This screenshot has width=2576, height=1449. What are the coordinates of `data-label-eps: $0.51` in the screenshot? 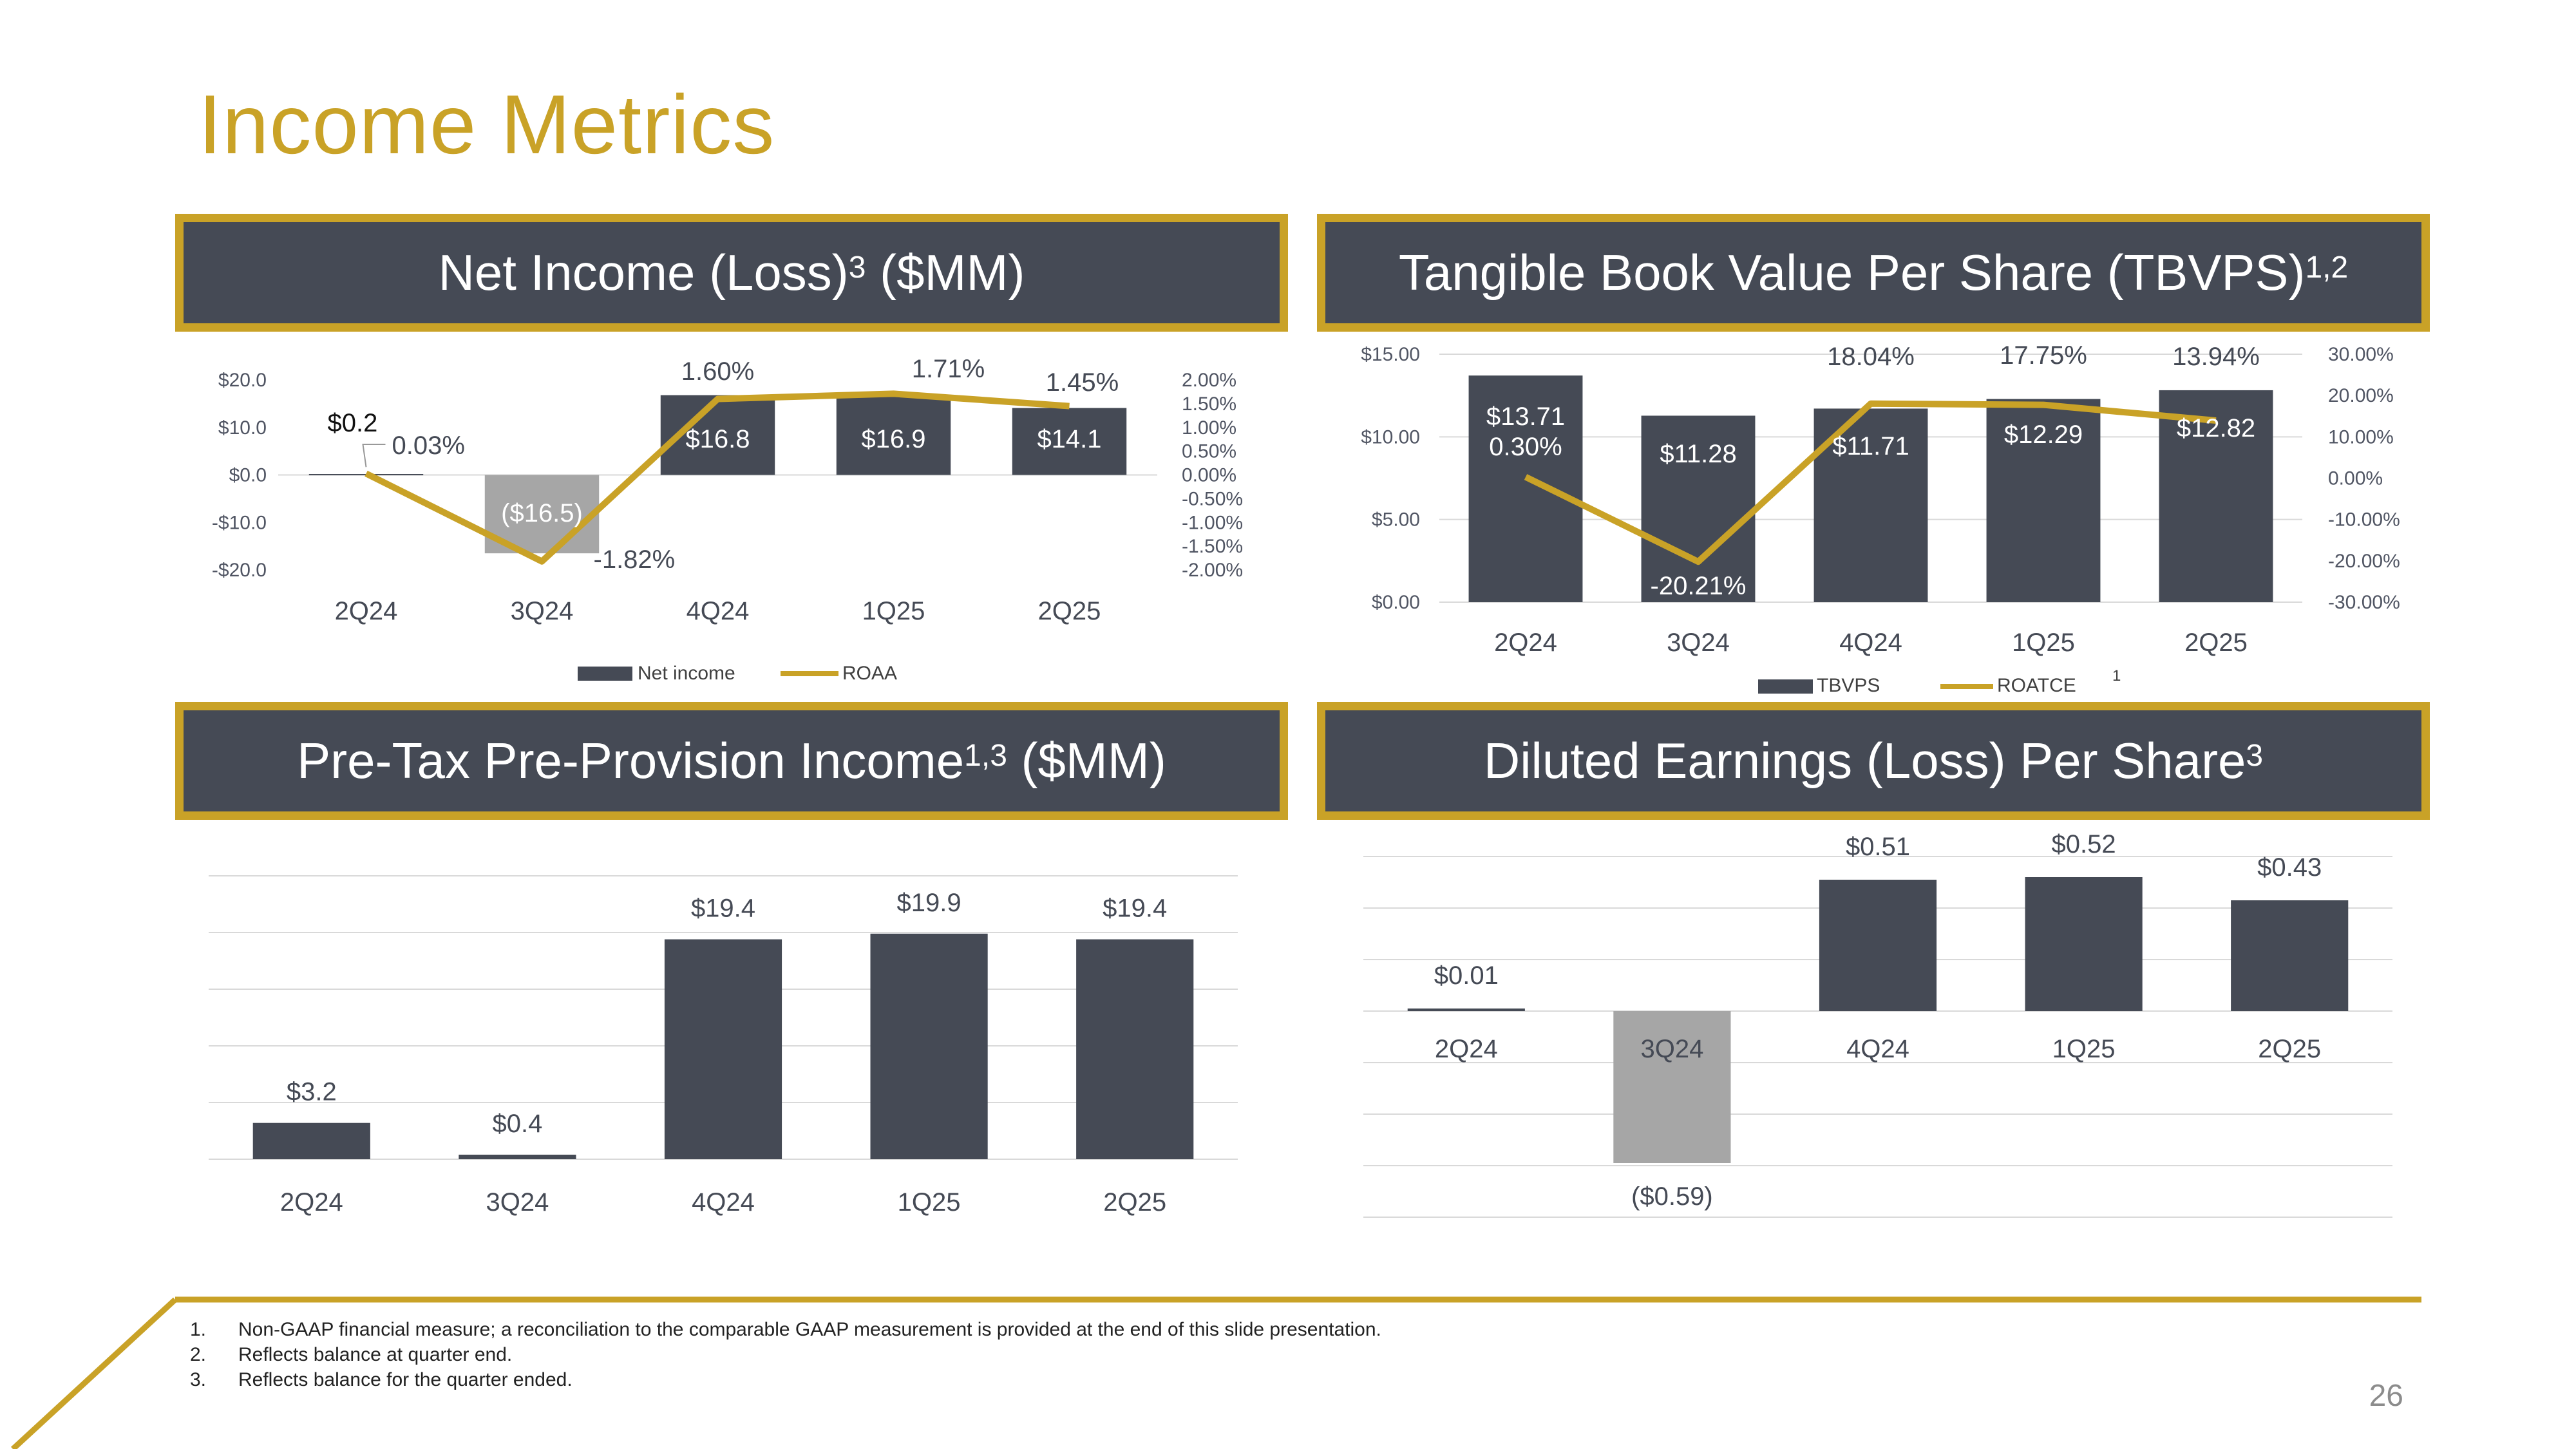 It's located at (1878, 847).